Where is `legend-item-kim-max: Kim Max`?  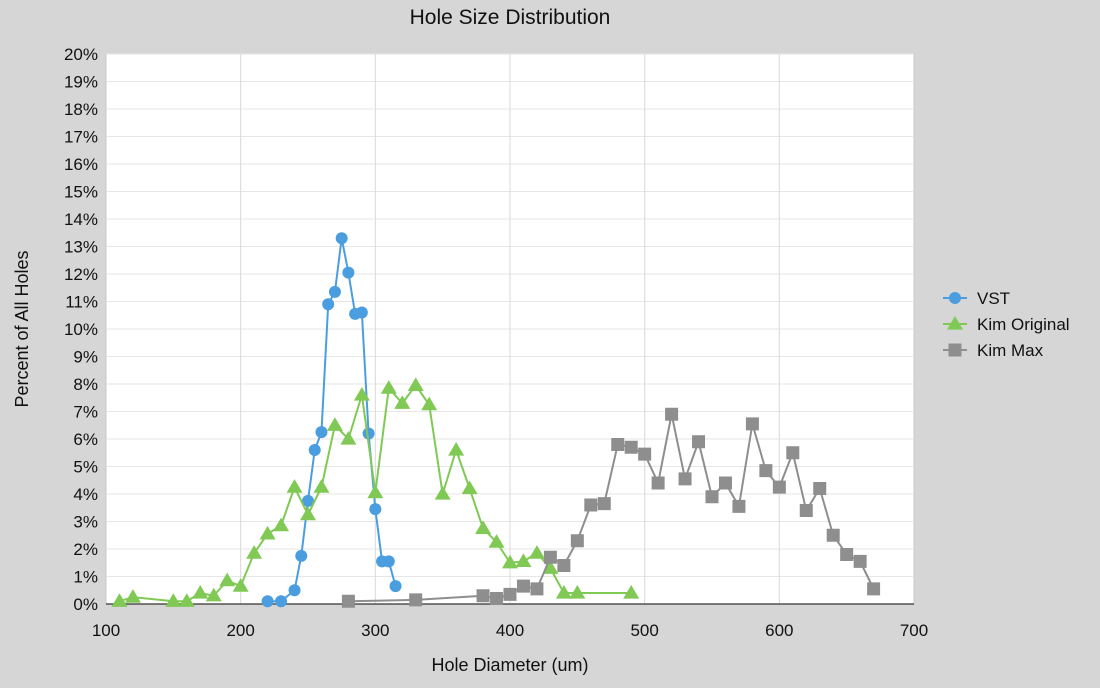
legend-item-kim-max: Kim Max is located at coordinates (993, 350).